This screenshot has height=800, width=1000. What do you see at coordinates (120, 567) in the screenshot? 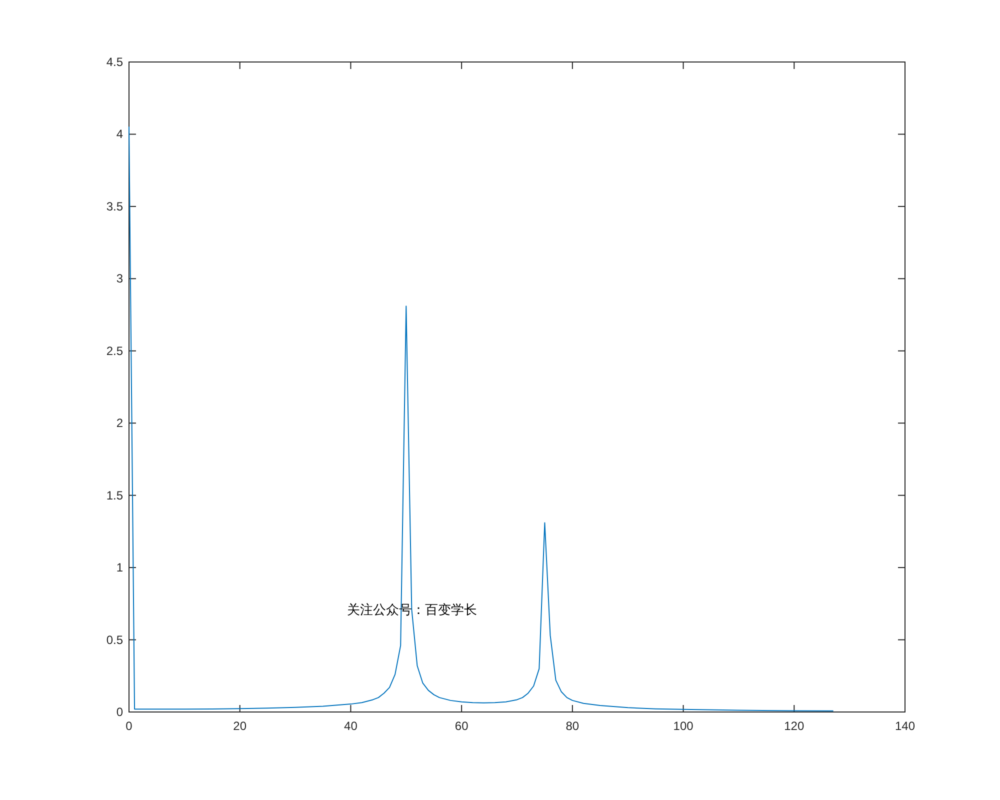
I see `y-tick-label: 1` at bounding box center [120, 567].